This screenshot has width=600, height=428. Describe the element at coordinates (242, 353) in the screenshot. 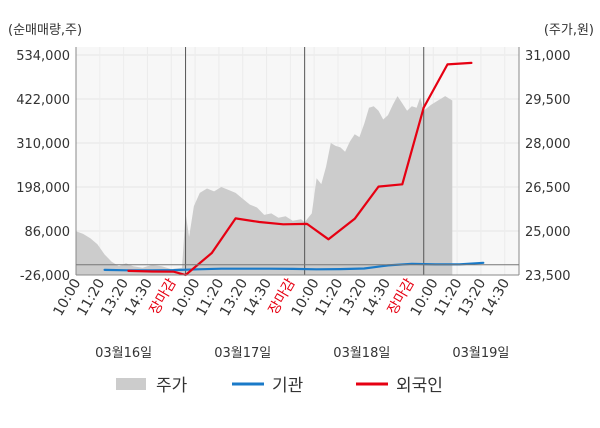

I see `date-label: 03월17일` at that location.